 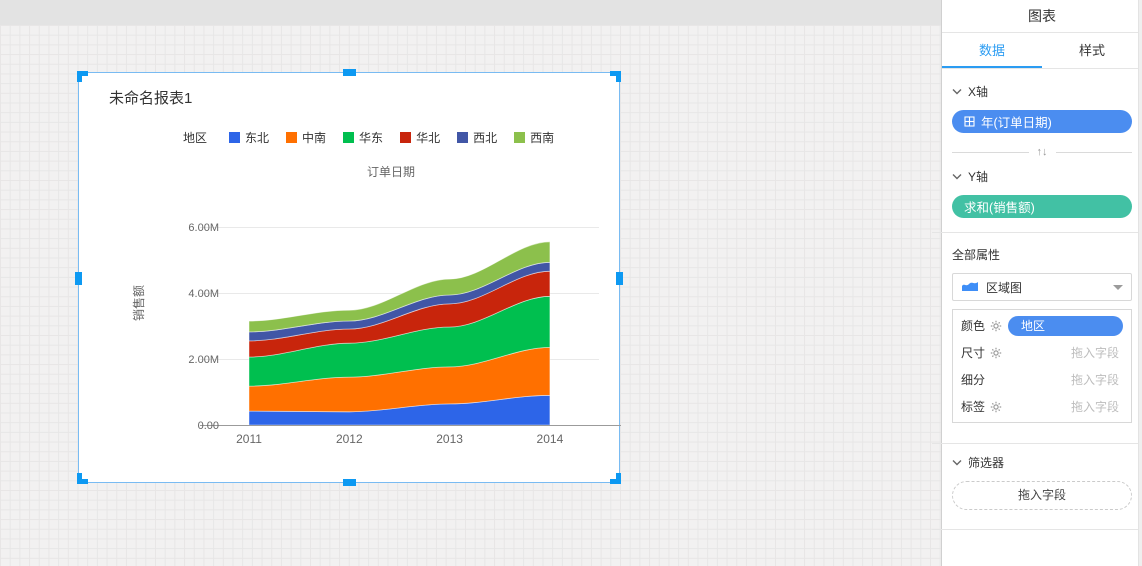 I want to click on swap-axes-icon: ↑↓, so click(x=1042, y=152).